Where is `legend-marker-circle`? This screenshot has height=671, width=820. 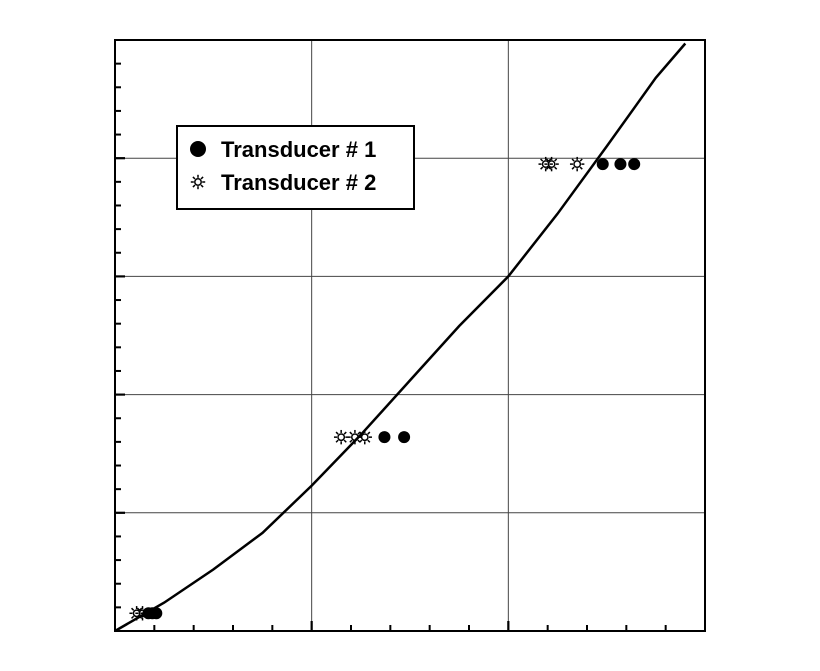 legend-marker-circle is located at coordinates (198, 149).